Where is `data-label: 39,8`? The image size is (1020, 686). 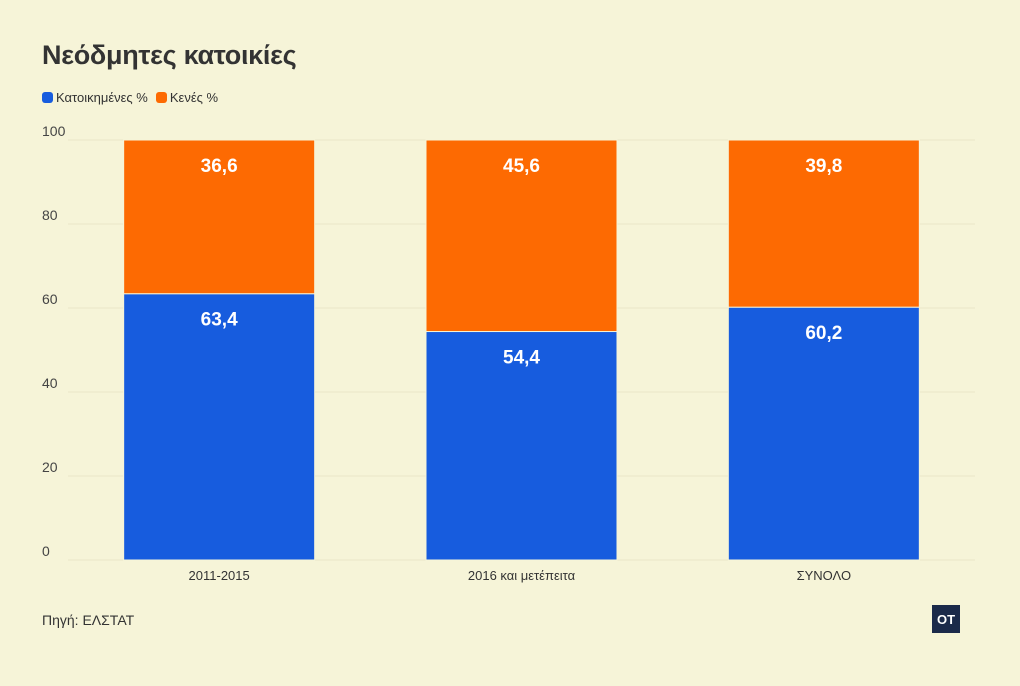 data-label: 39,8 is located at coordinates (823, 166).